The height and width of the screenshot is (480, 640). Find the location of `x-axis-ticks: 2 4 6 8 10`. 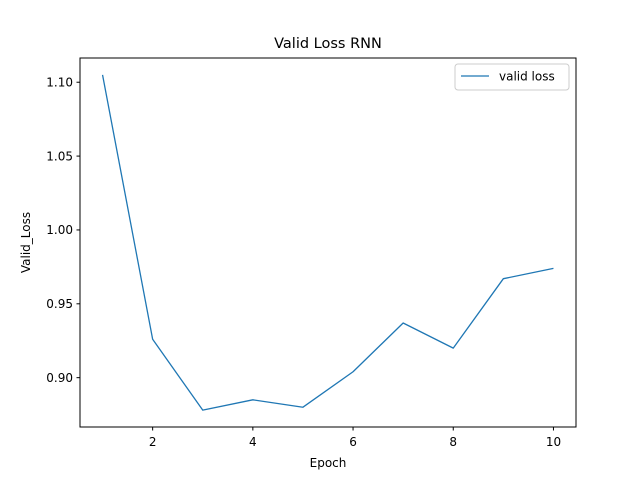

x-axis-ticks: 2 4 6 8 10 is located at coordinates (355, 438).